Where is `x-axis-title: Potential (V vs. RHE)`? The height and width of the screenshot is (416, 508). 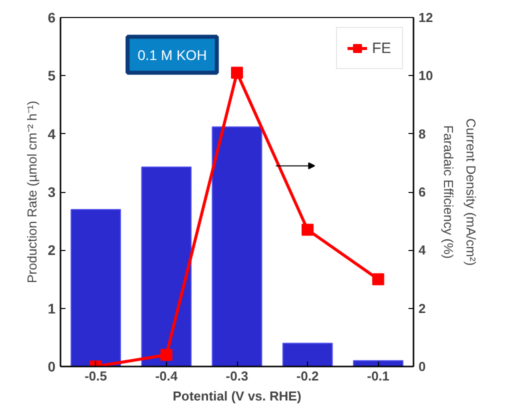
x-axis-title: Potential (V vs. RHE) is located at coordinates (237, 396).